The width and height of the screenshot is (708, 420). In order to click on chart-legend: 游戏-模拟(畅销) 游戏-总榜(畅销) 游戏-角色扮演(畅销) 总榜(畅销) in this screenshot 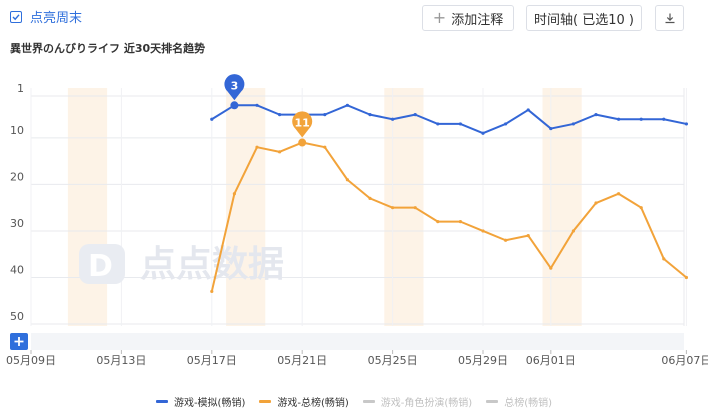, I will do `click(354, 401)`.